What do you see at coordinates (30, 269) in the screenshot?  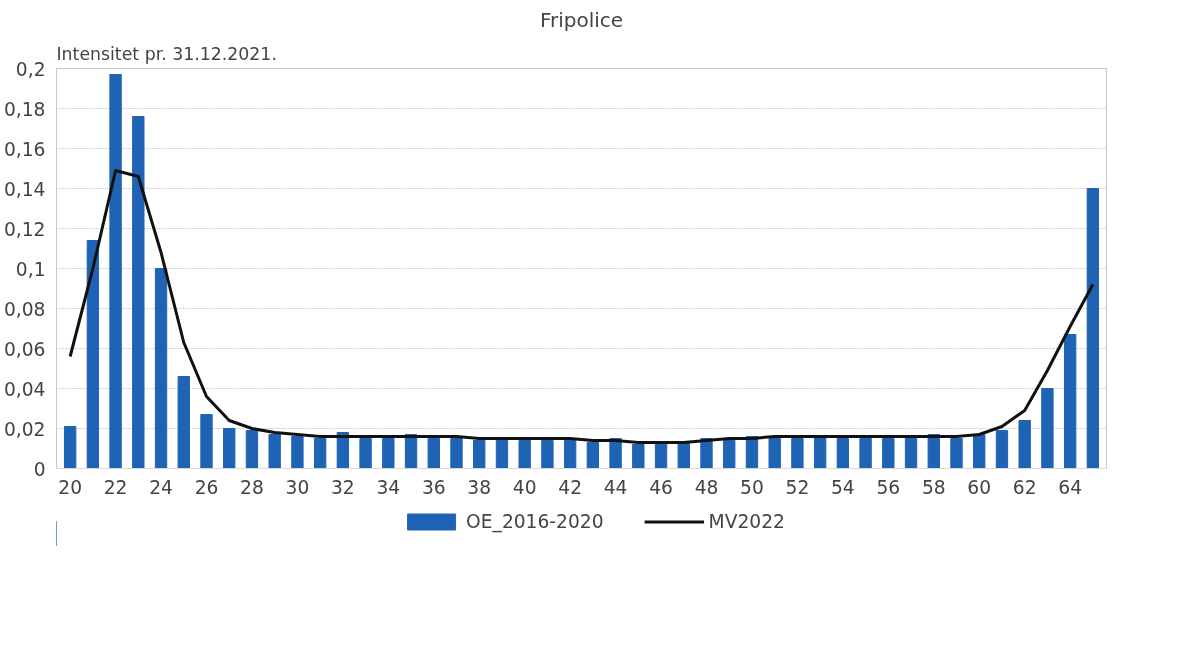 I see `y-tick-label: 0,1` at bounding box center [30, 269].